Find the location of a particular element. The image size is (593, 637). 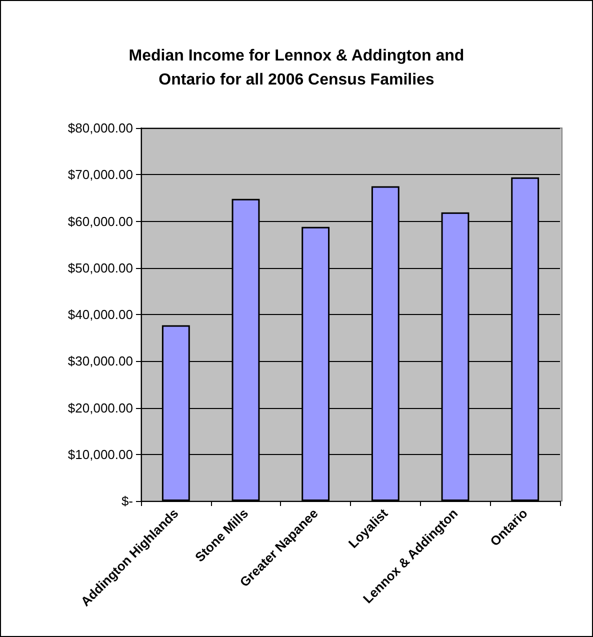

y-tick-label: $- is located at coordinates (127, 501).